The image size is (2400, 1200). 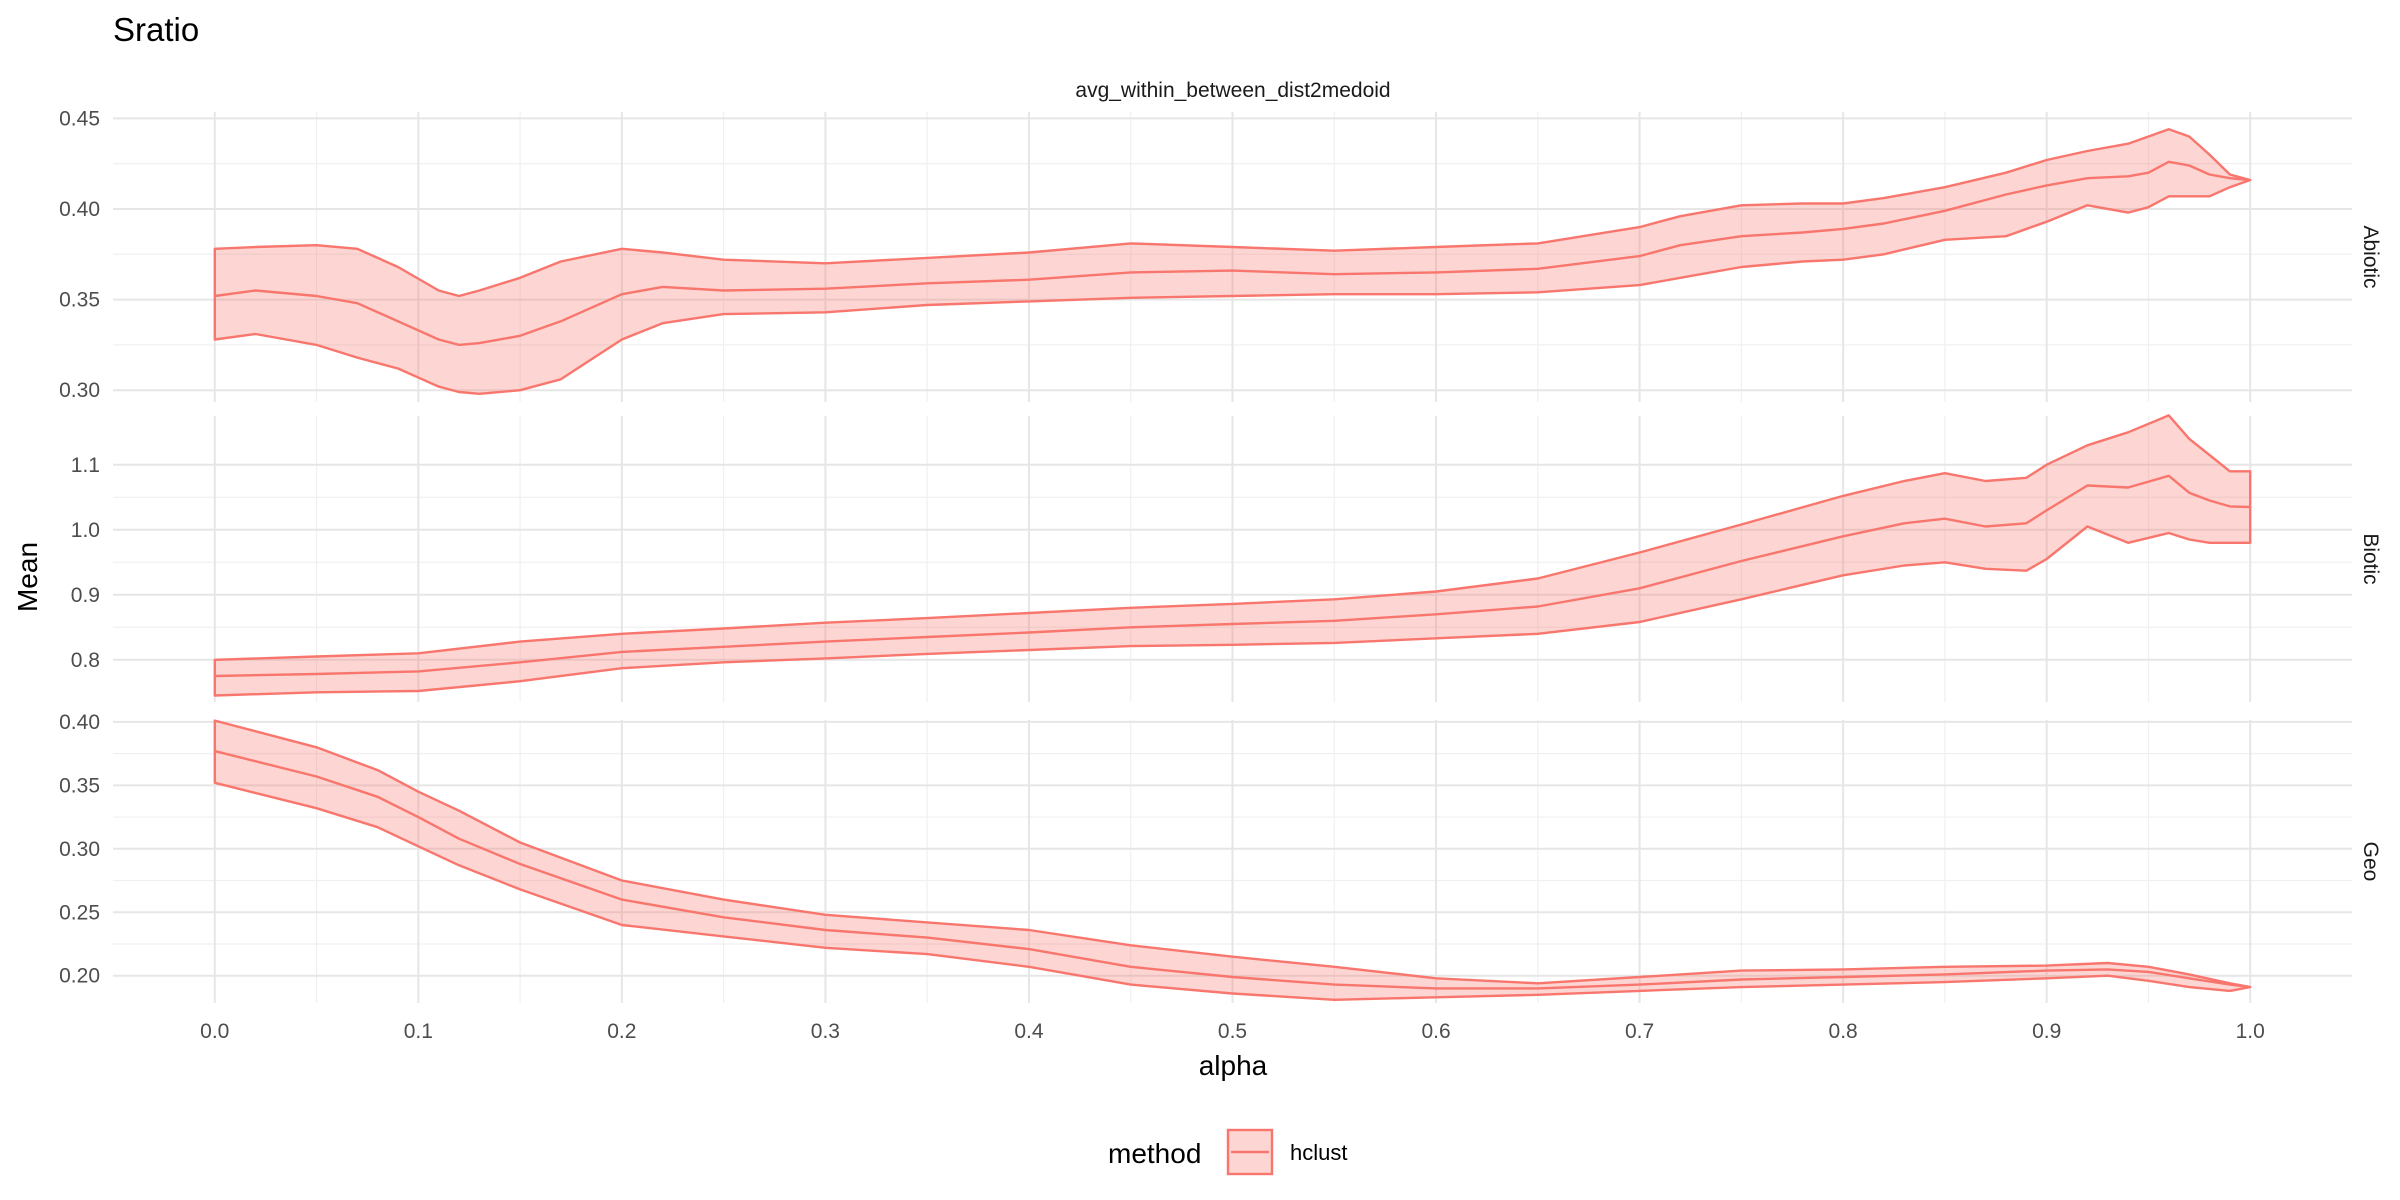 What do you see at coordinates (79, 722) in the screenshot?
I see `y-tick-label-geo: 0.40` at bounding box center [79, 722].